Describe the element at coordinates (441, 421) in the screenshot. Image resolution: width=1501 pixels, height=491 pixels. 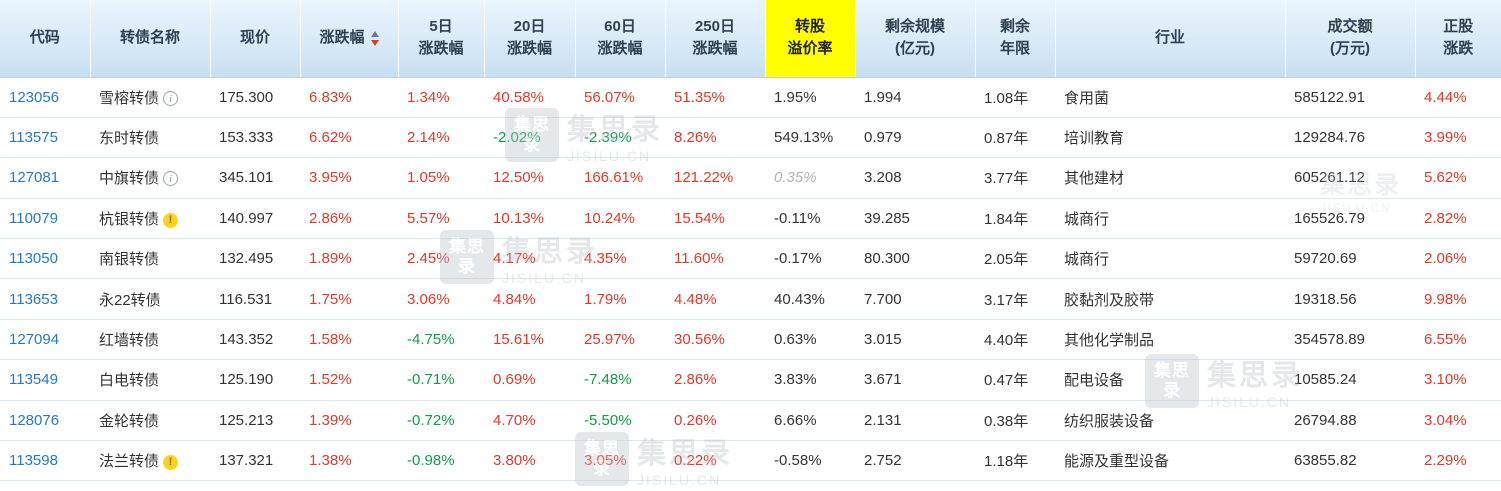
I see `cell-chg5: -0.72%` at that location.